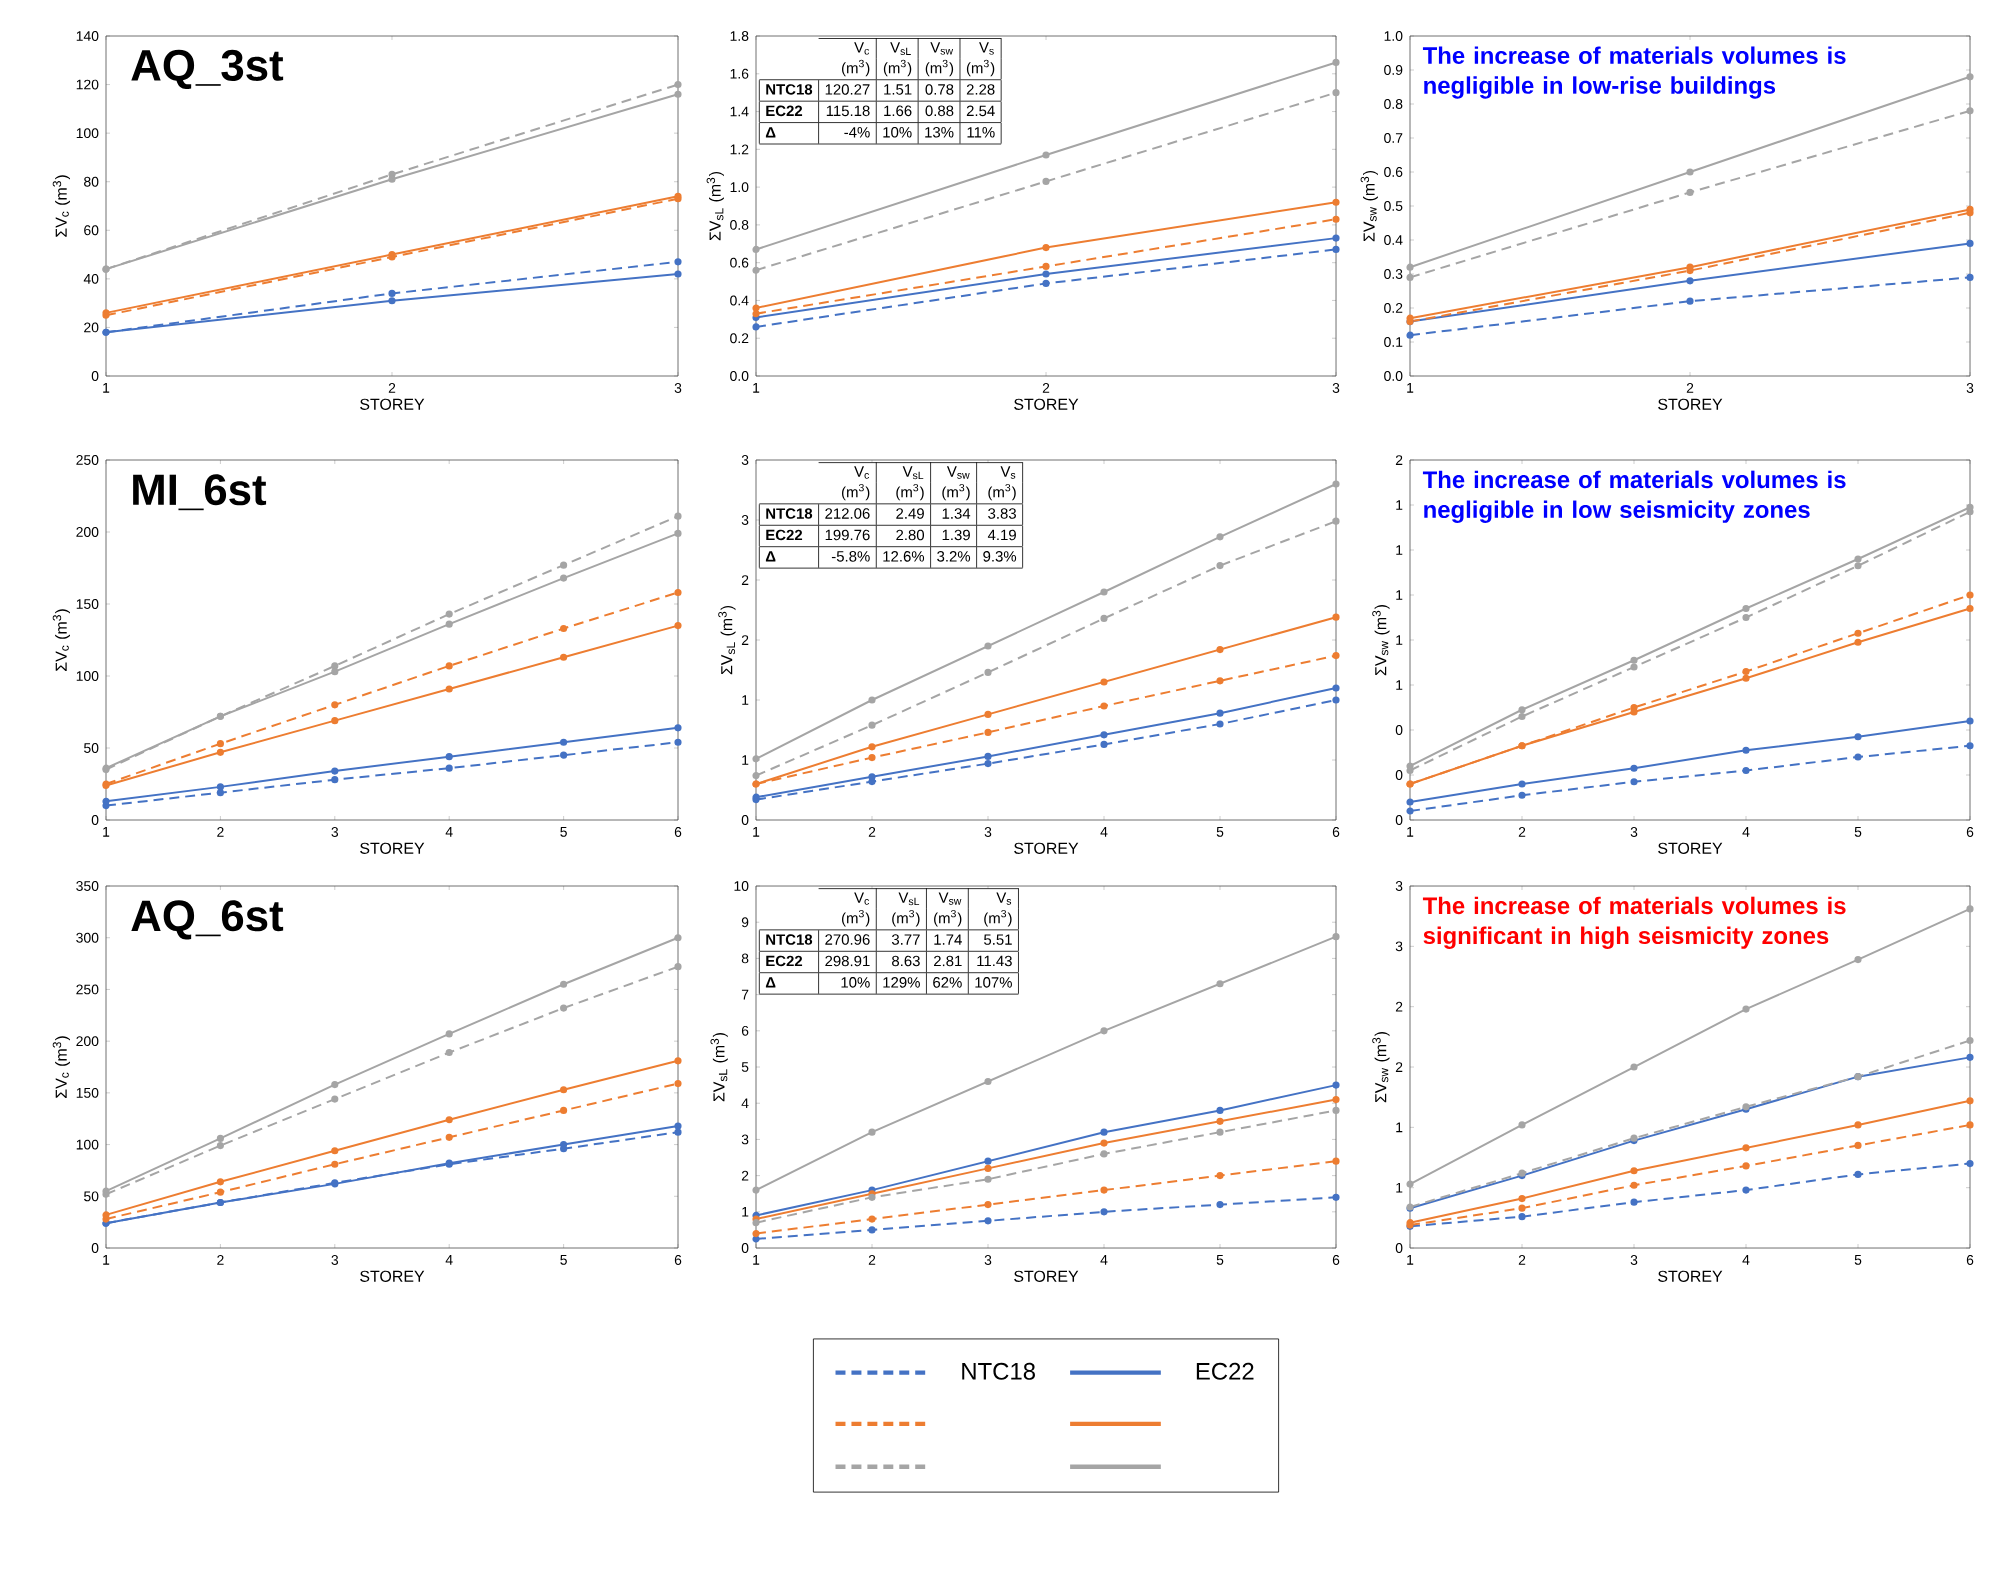 The width and height of the screenshot is (1994, 1595). What do you see at coordinates (847, 961) in the screenshot?
I see `annotation: 298.91` at bounding box center [847, 961].